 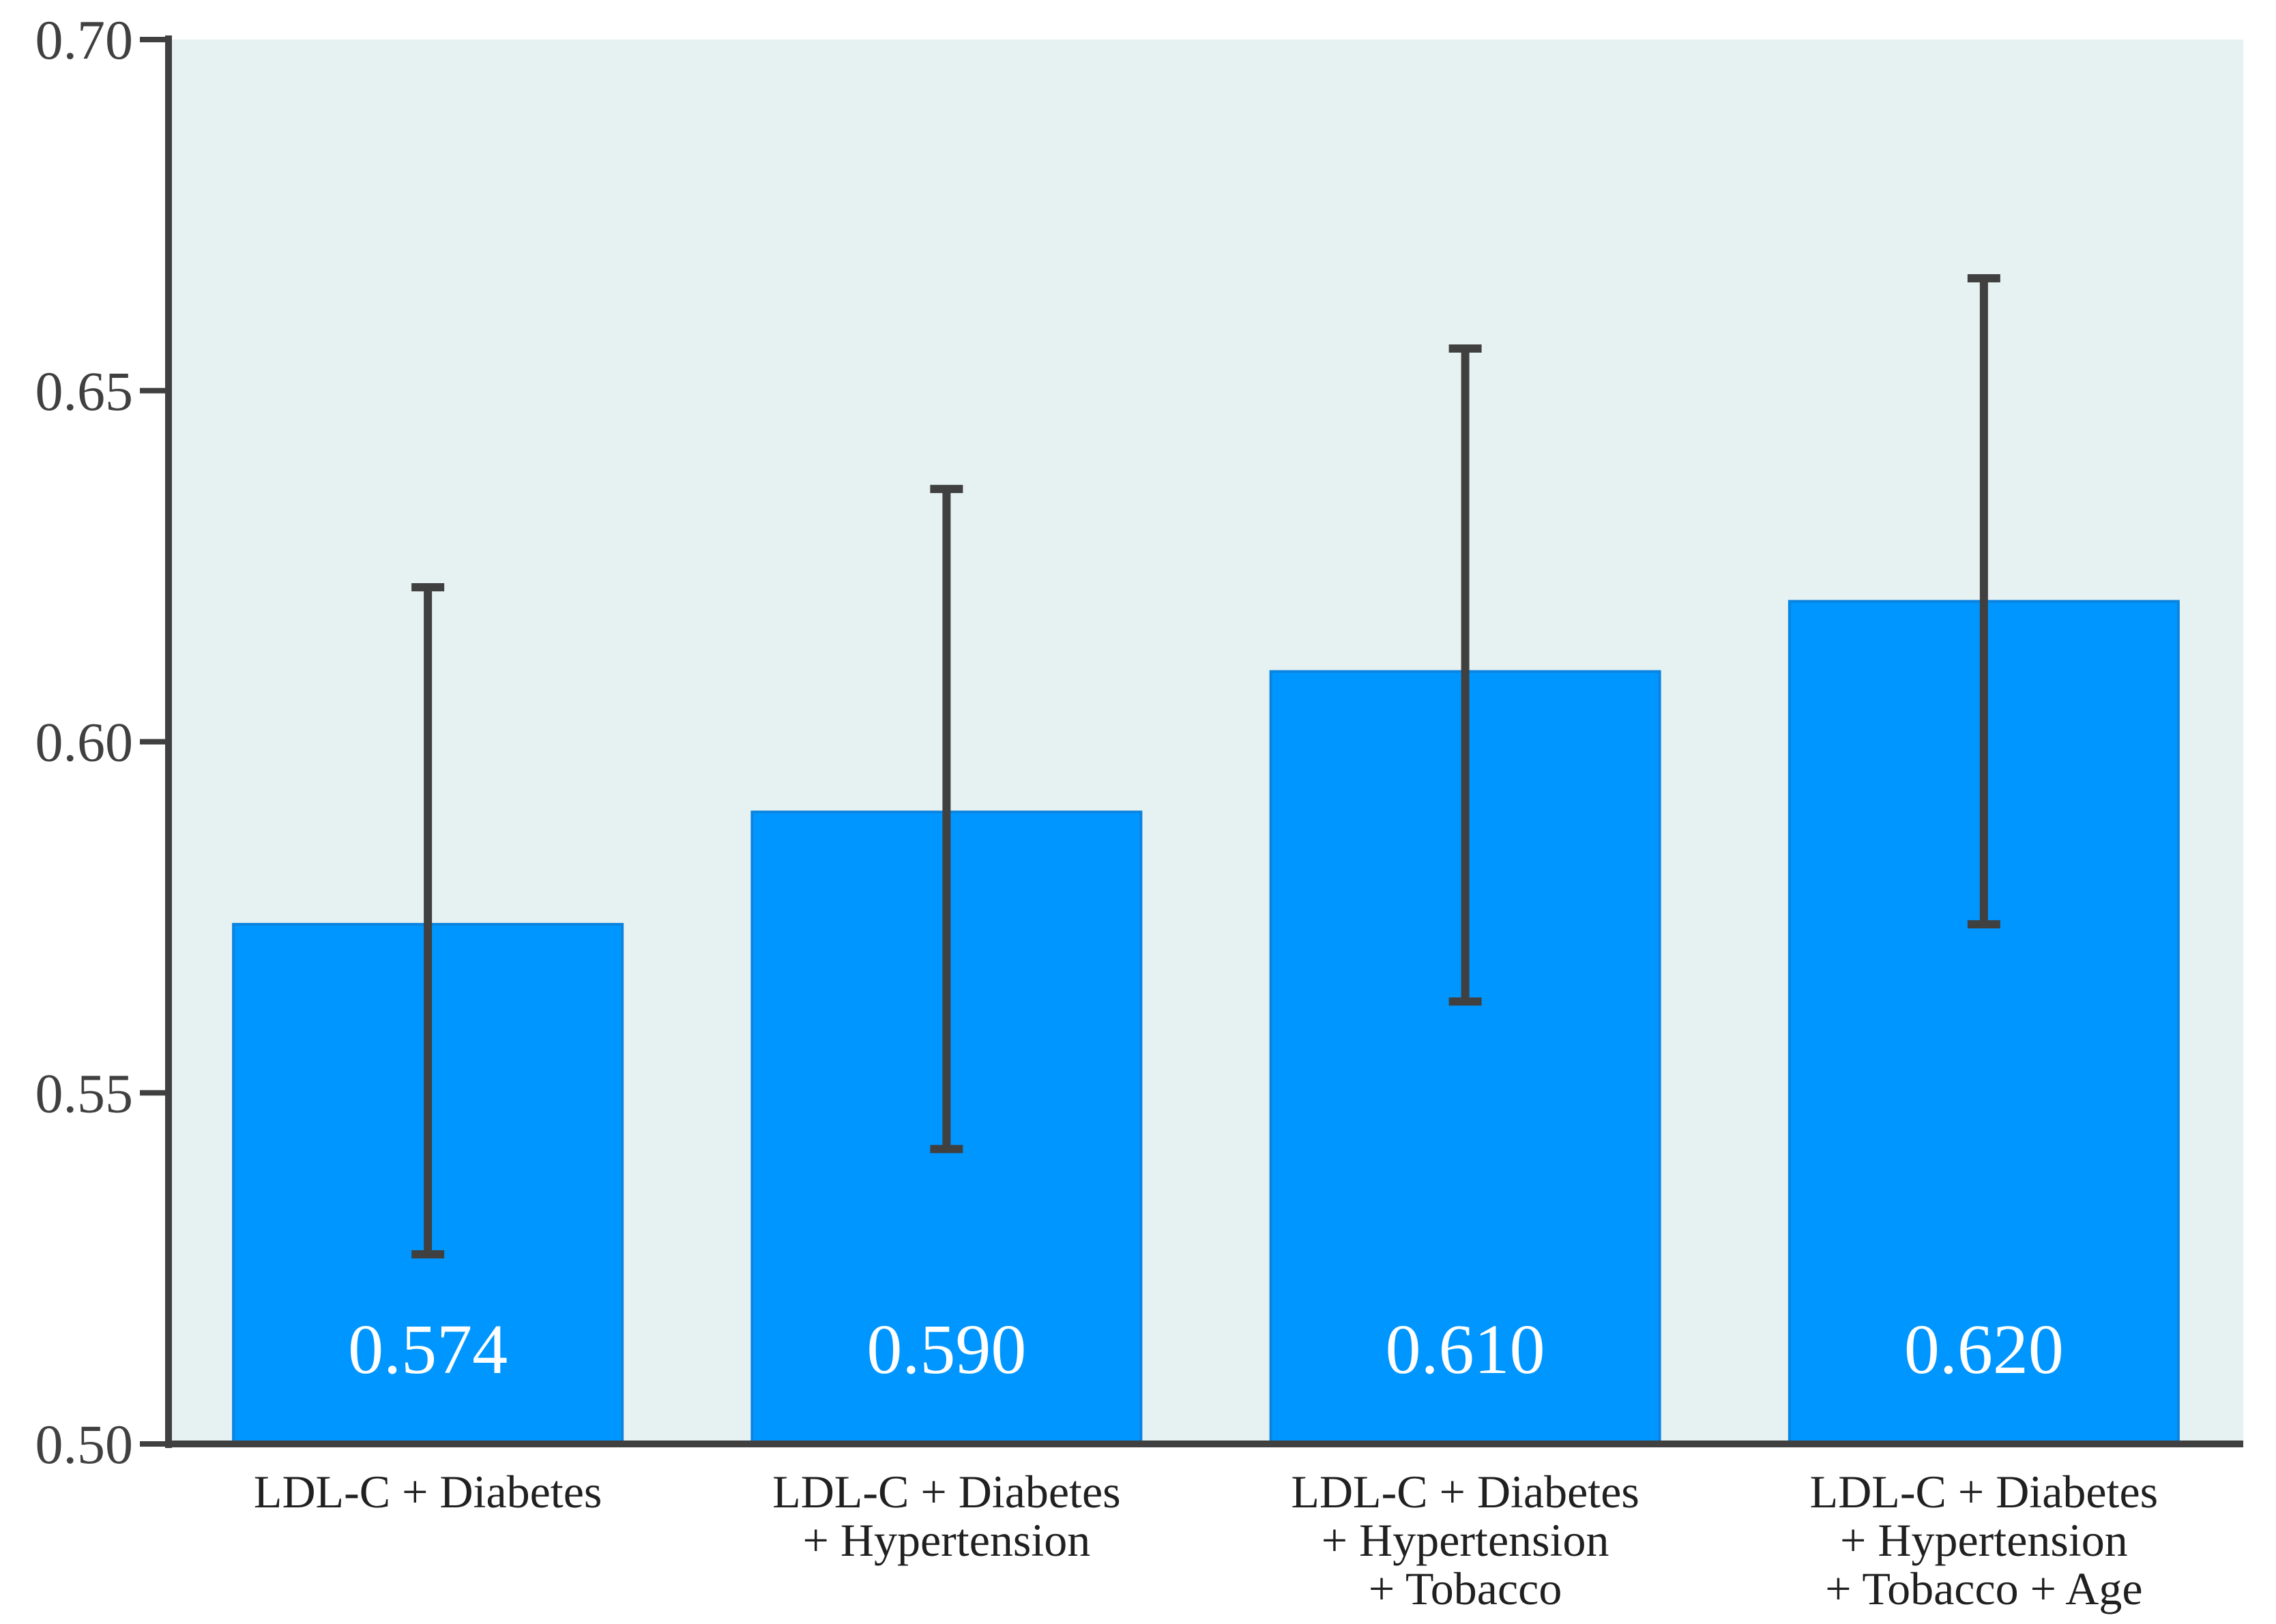 I want to click on category-label-line: + Tobacco + Age, so click(x=1983, y=1588).